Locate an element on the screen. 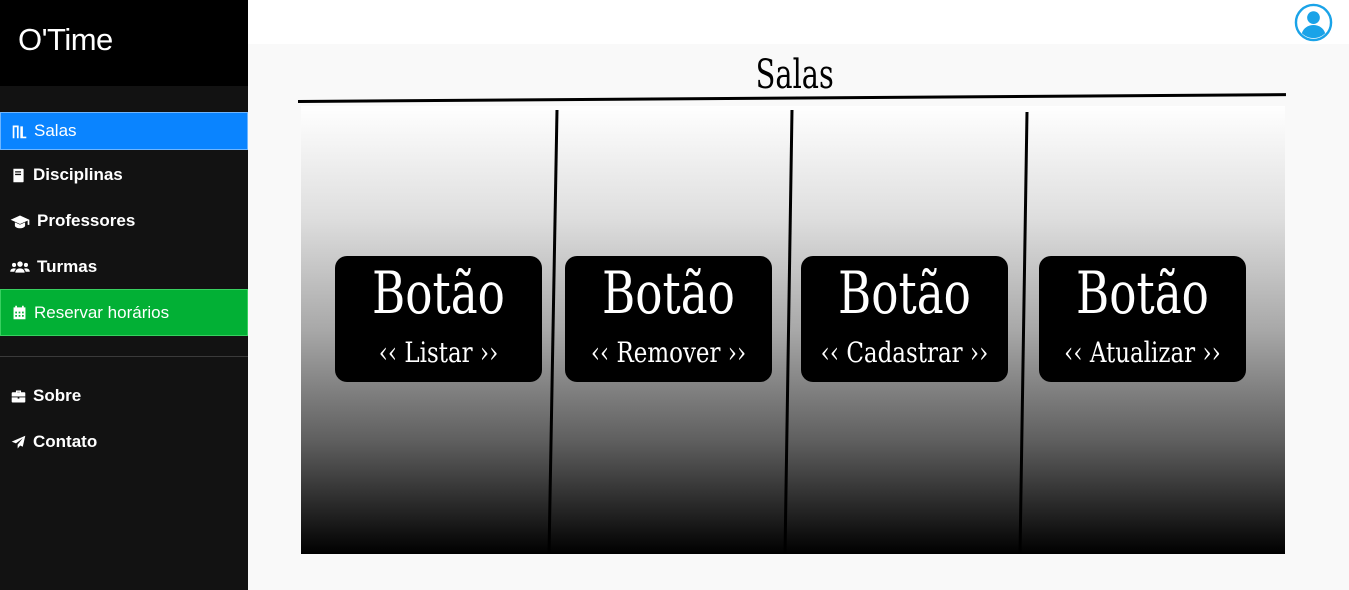 The height and width of the screenshot is (590, 1349). sidebar-item-disciplinas: Disciplinas is located at coordinates (124, 175).